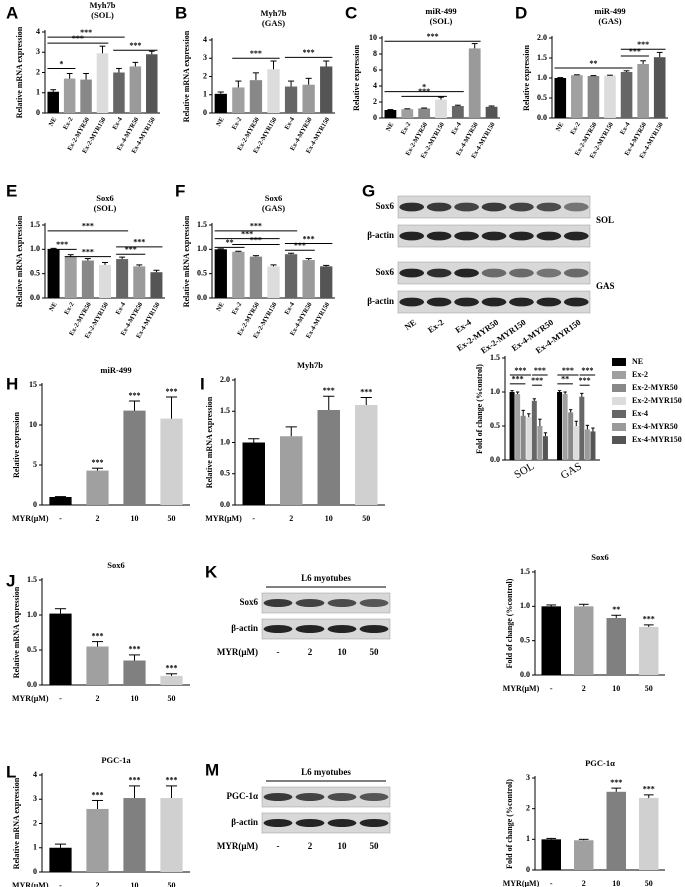 The image size is (685, 887). Describe the element at coordinates (225, 473) in the screenshot. I see `y-tick-label: 0.5` at that location.